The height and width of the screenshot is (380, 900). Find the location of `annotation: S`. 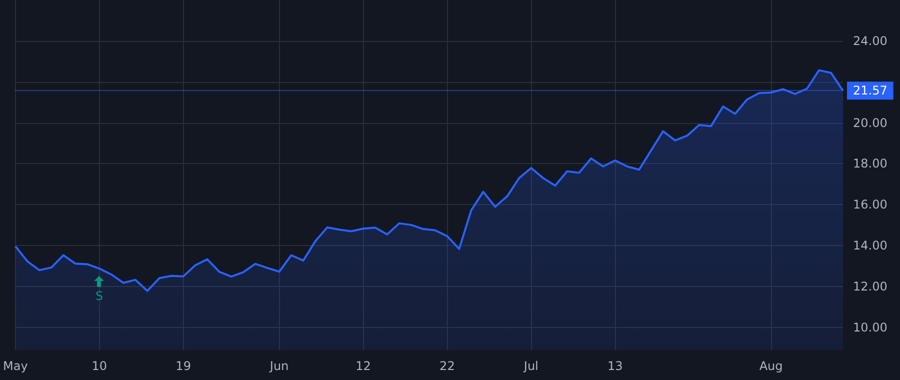

annotation: S is located at coordinates (99, 296).